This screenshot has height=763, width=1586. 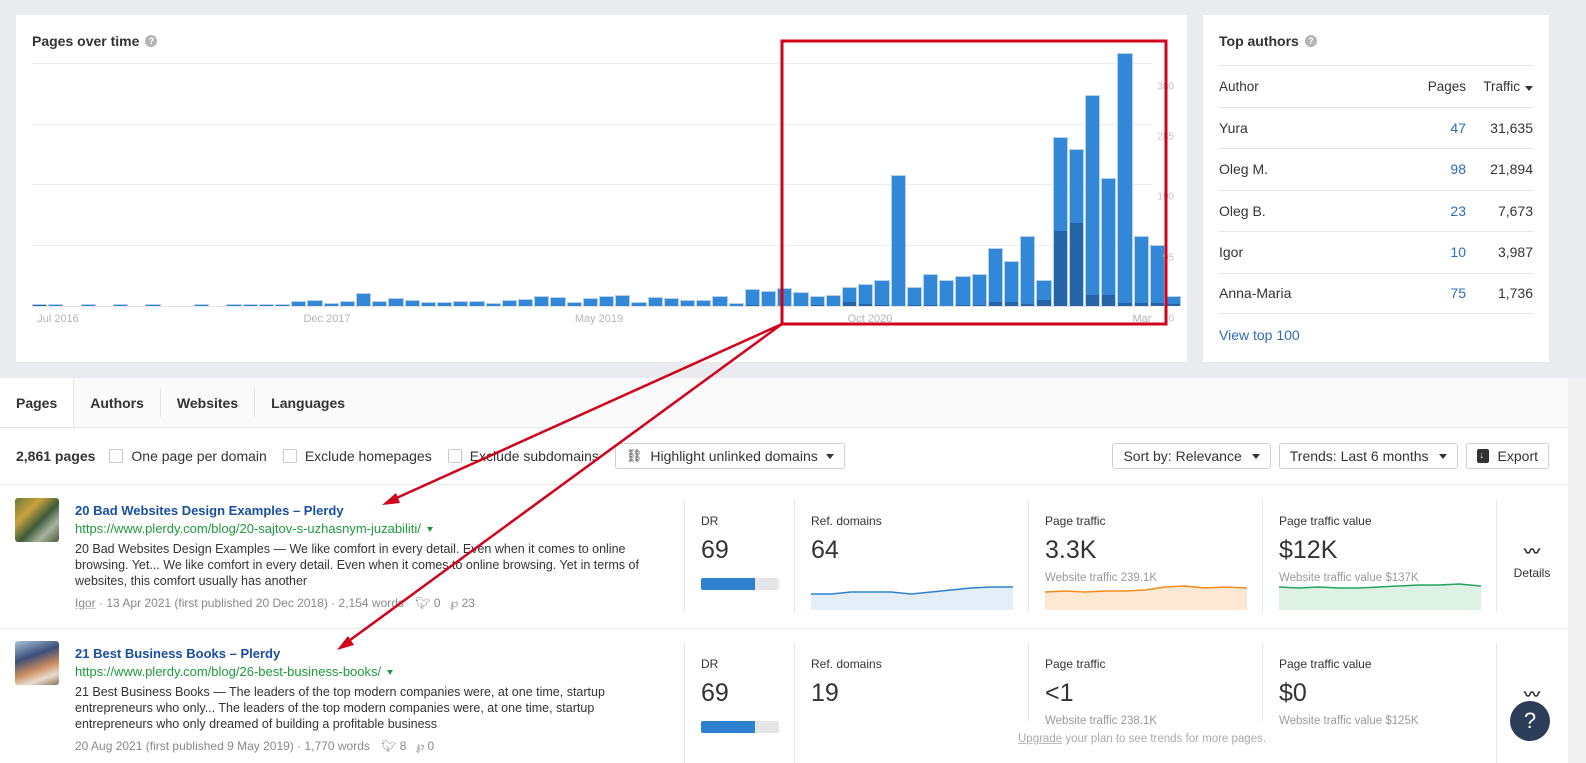 What do you see at coordinates (1530, 721) in the screenshot?
I see `help-button: ?` at bounding box center [1530, 721].